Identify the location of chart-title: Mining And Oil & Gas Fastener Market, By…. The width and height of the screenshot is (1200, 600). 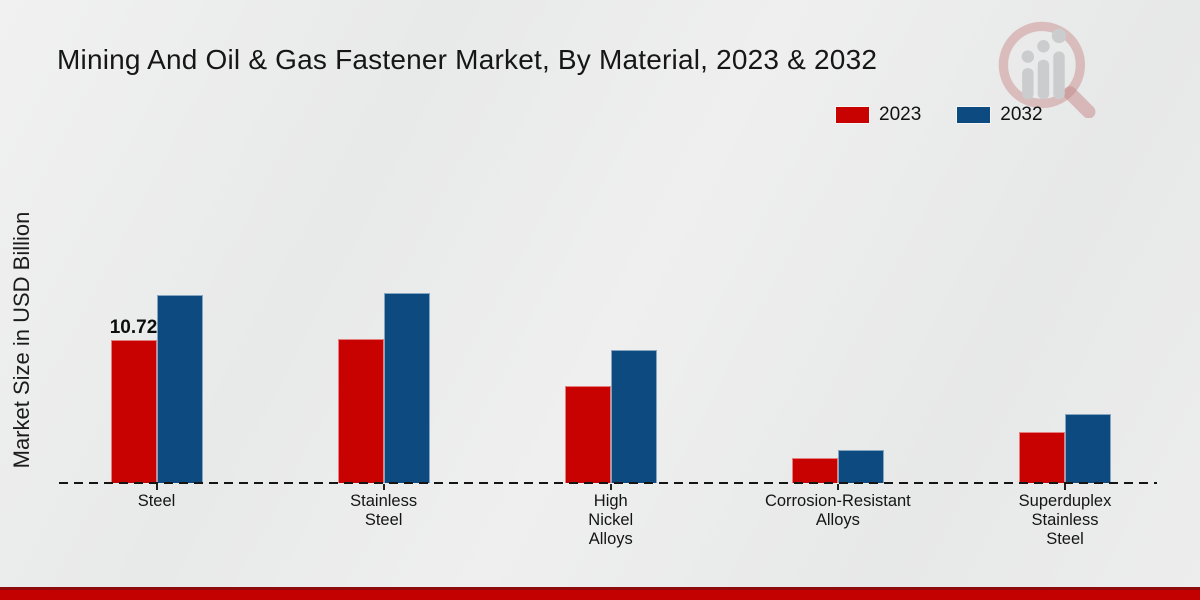
(467, 59).